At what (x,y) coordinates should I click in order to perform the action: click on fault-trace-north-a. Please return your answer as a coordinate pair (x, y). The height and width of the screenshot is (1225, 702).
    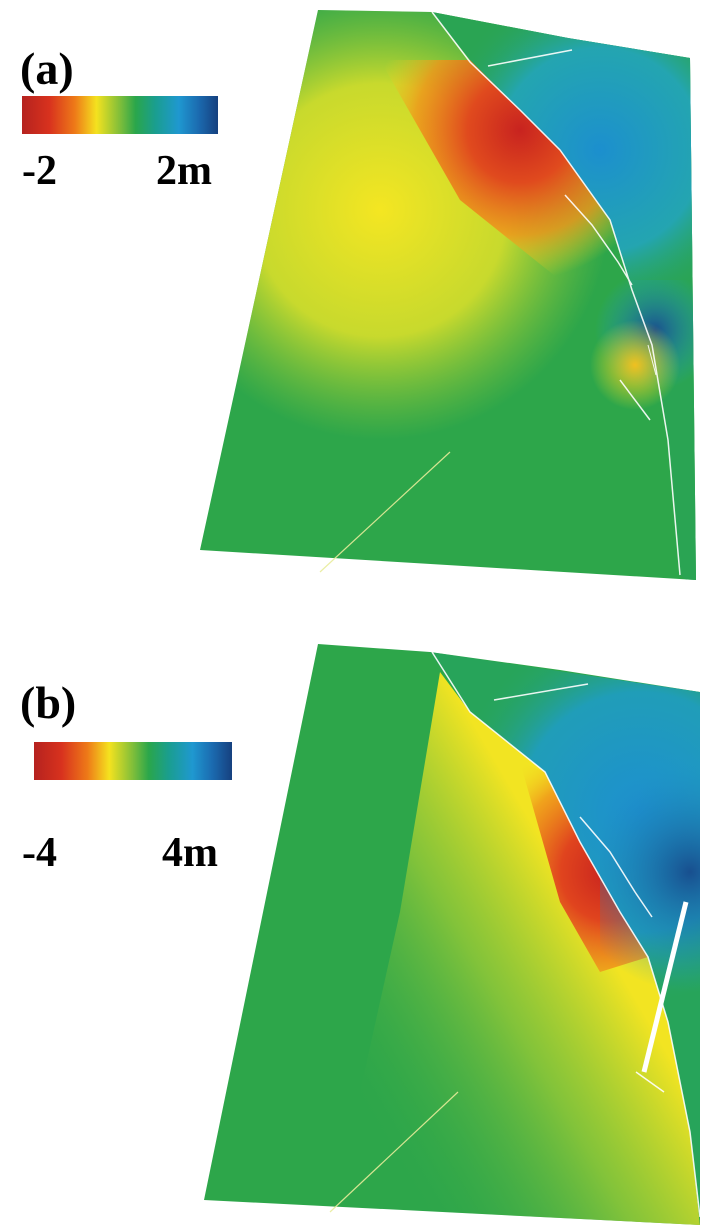
    Looking at the image, I should click on (530, 58).